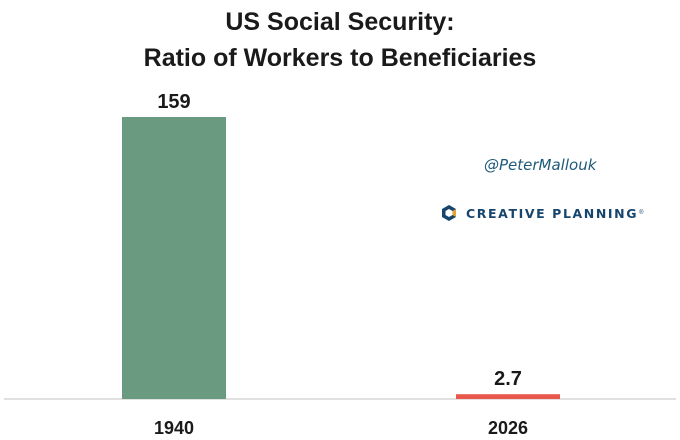 This screenshot has width=680, height=440. I want to click on creative-planning-logo-icon, so click(449, 213).